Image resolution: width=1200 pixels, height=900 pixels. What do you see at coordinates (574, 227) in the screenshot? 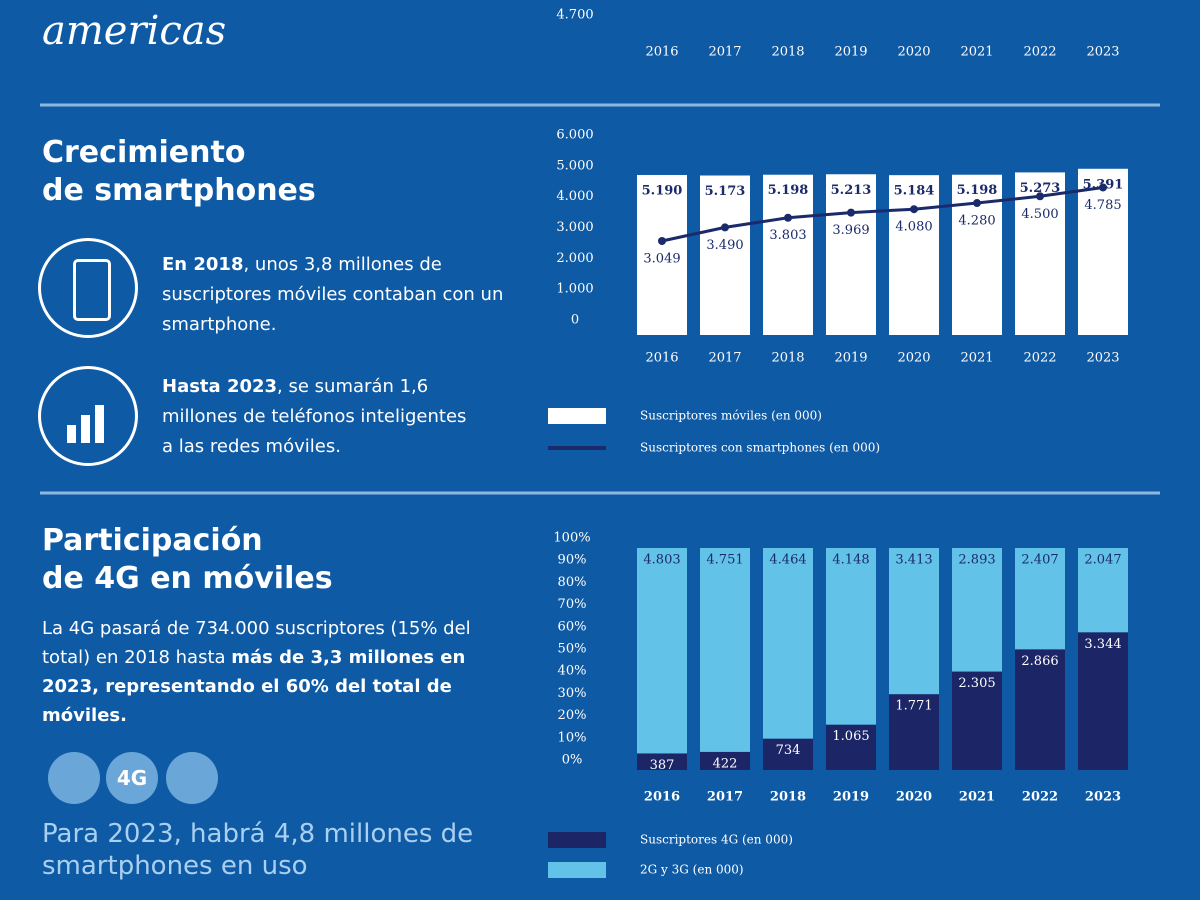
I see `y-tick-label: 3.000` at bounding box center [574, 227].